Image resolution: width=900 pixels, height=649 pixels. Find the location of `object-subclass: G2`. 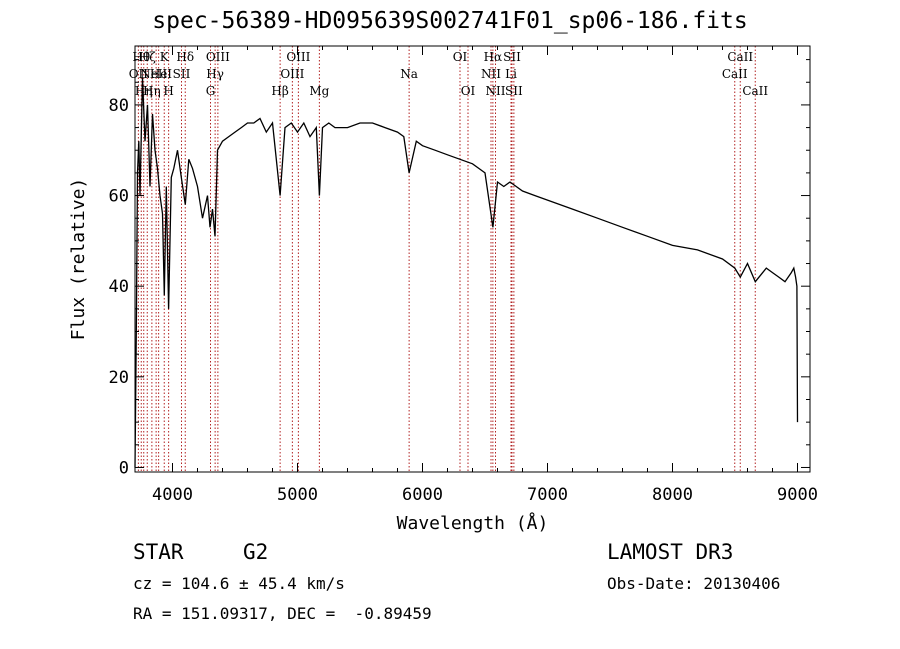

object-subclass: G2 is located at coordinates (256, 552).